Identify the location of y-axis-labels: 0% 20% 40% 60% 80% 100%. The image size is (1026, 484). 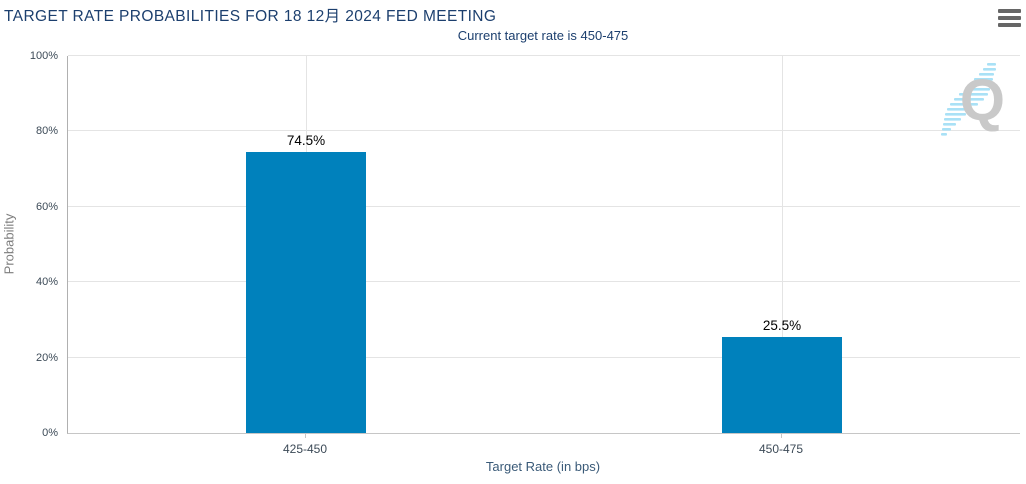
(31, 244).